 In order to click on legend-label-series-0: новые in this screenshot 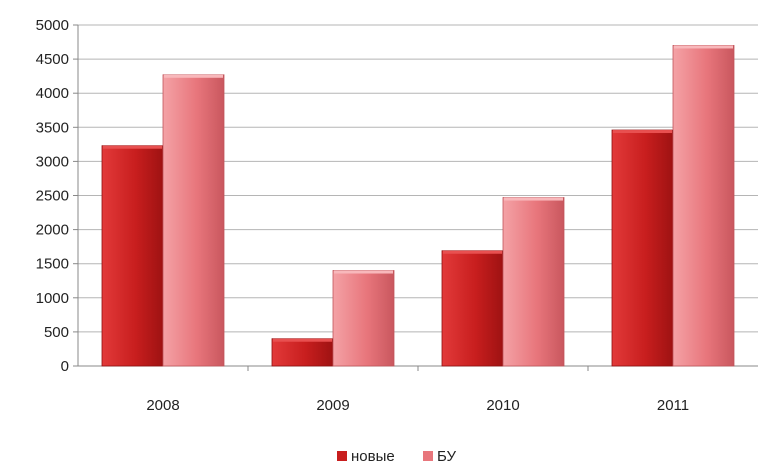, I will do `click(373, 456)`.